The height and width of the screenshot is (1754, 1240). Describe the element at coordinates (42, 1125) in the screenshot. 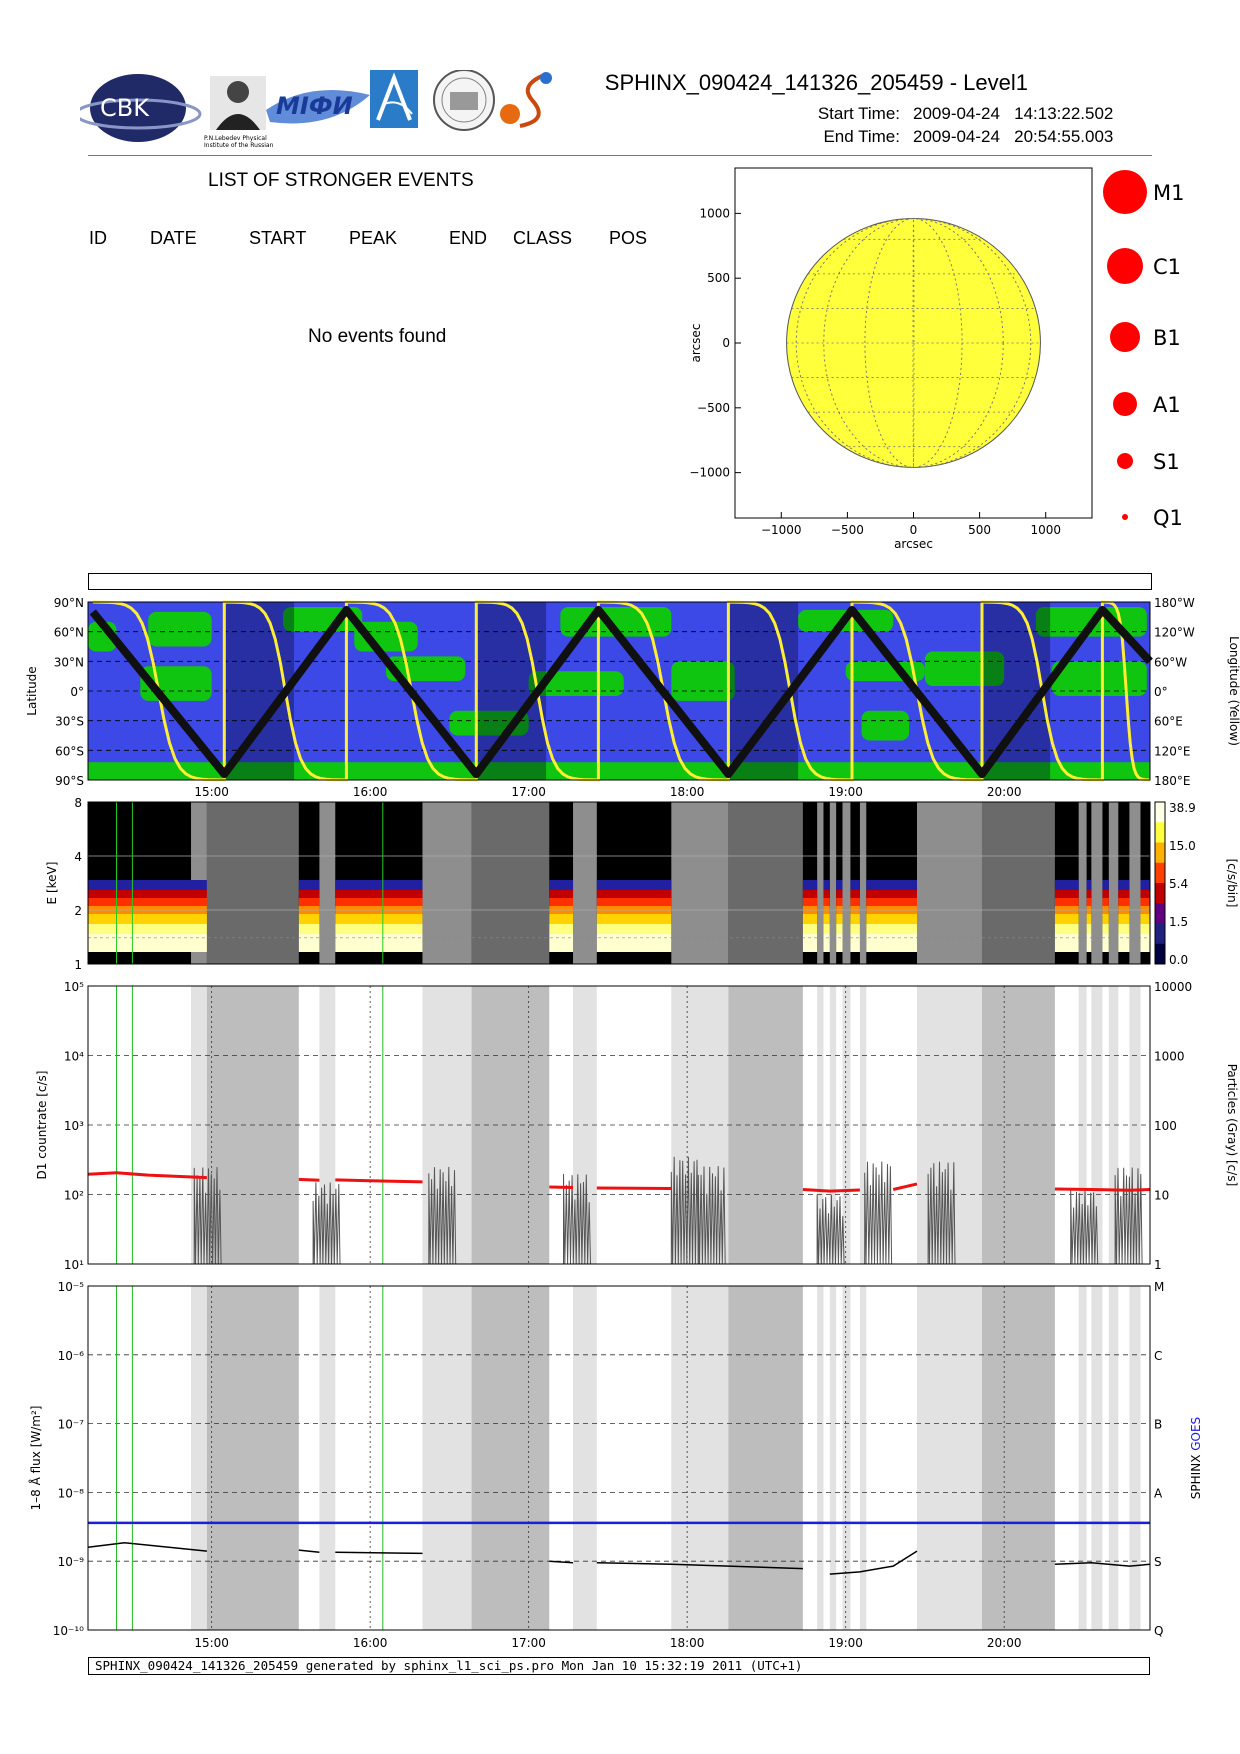

I see `countrate-ylabel: D1 countrate [c/s]` at that location.